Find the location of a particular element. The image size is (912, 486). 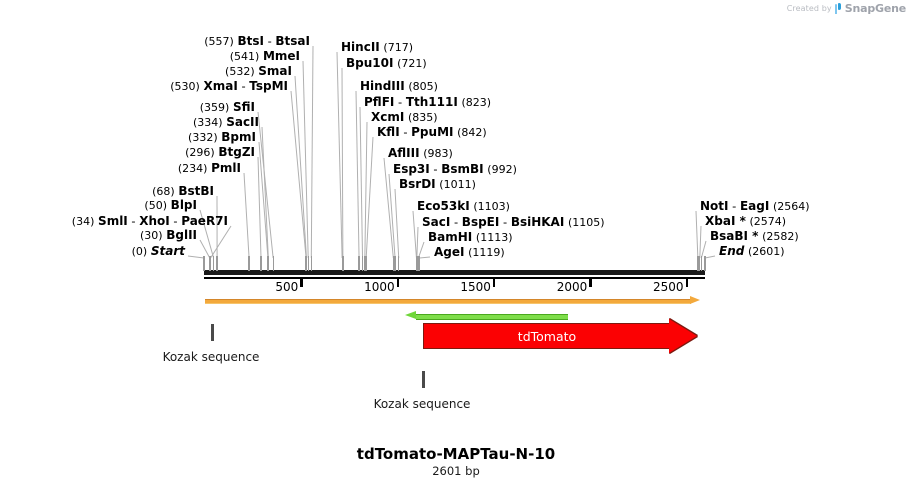

ruler-tick-label: 1000 is located at coordinates (379, 287).